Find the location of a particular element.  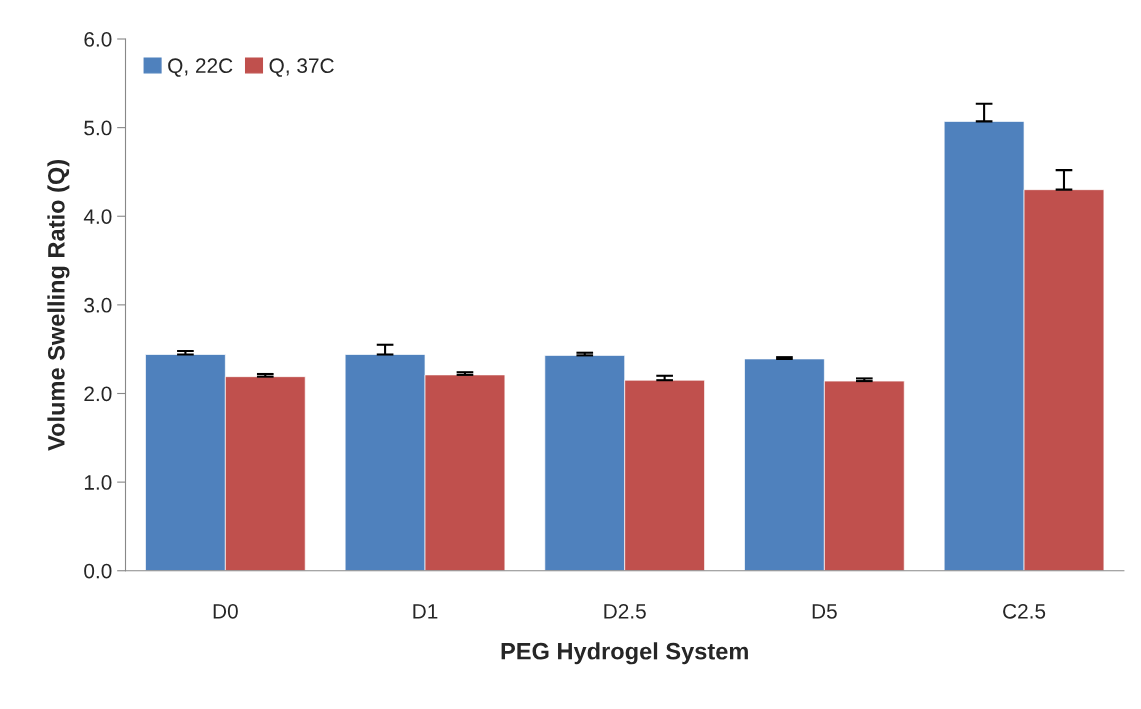

y-tick-label: 6.0 is located at coordinates (98, 39).